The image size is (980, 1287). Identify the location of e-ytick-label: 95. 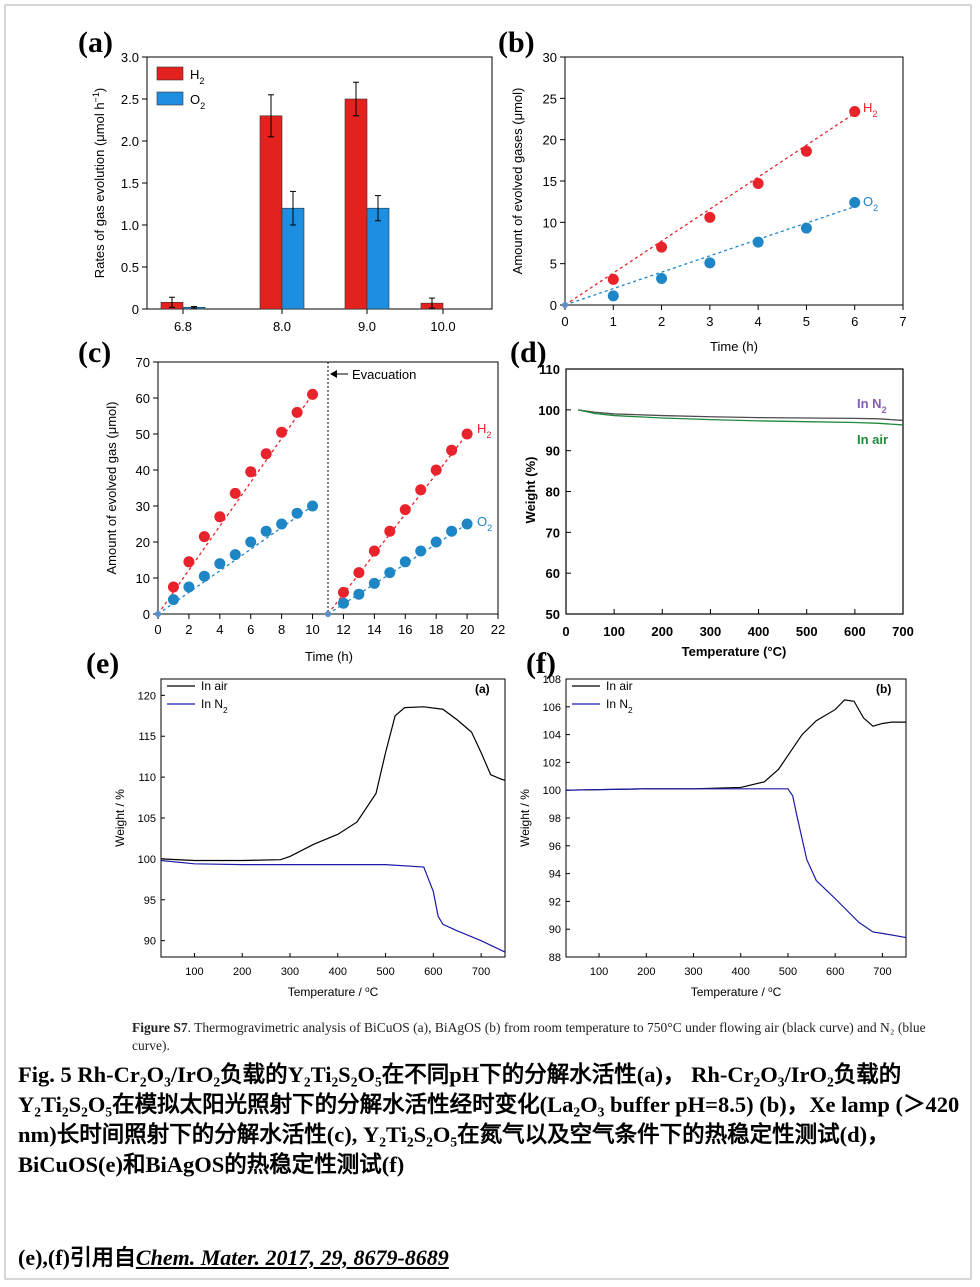
(150, 901).